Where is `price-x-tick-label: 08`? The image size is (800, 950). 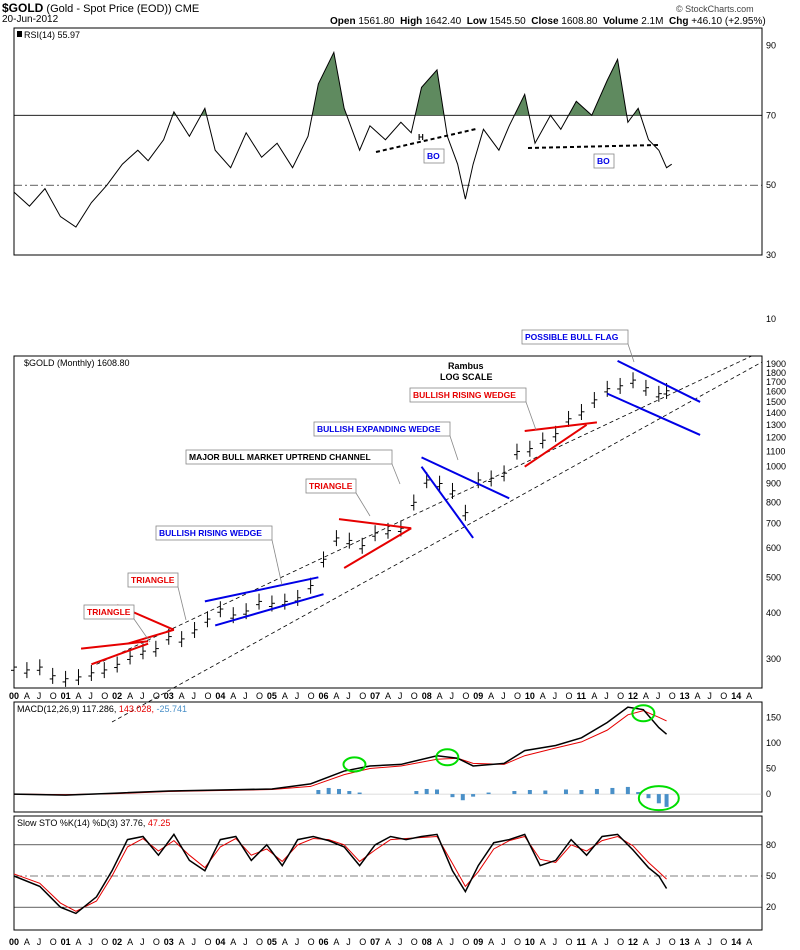
price-x-tick-label: 08 is located at coordinates (427, 696).